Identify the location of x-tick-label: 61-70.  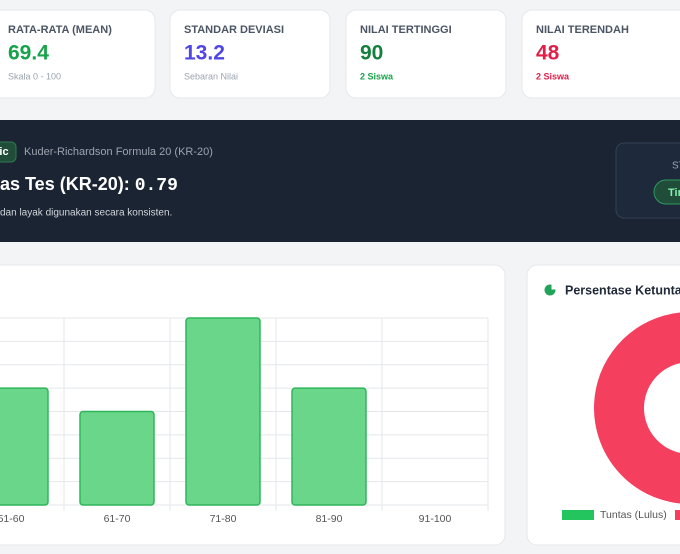
(117, 519).